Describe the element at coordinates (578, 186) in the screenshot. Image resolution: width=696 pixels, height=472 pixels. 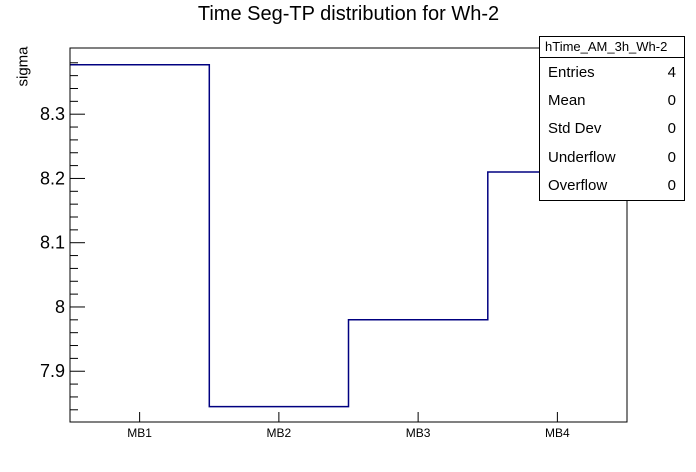
I see `stats-label: Overflow` at that location.